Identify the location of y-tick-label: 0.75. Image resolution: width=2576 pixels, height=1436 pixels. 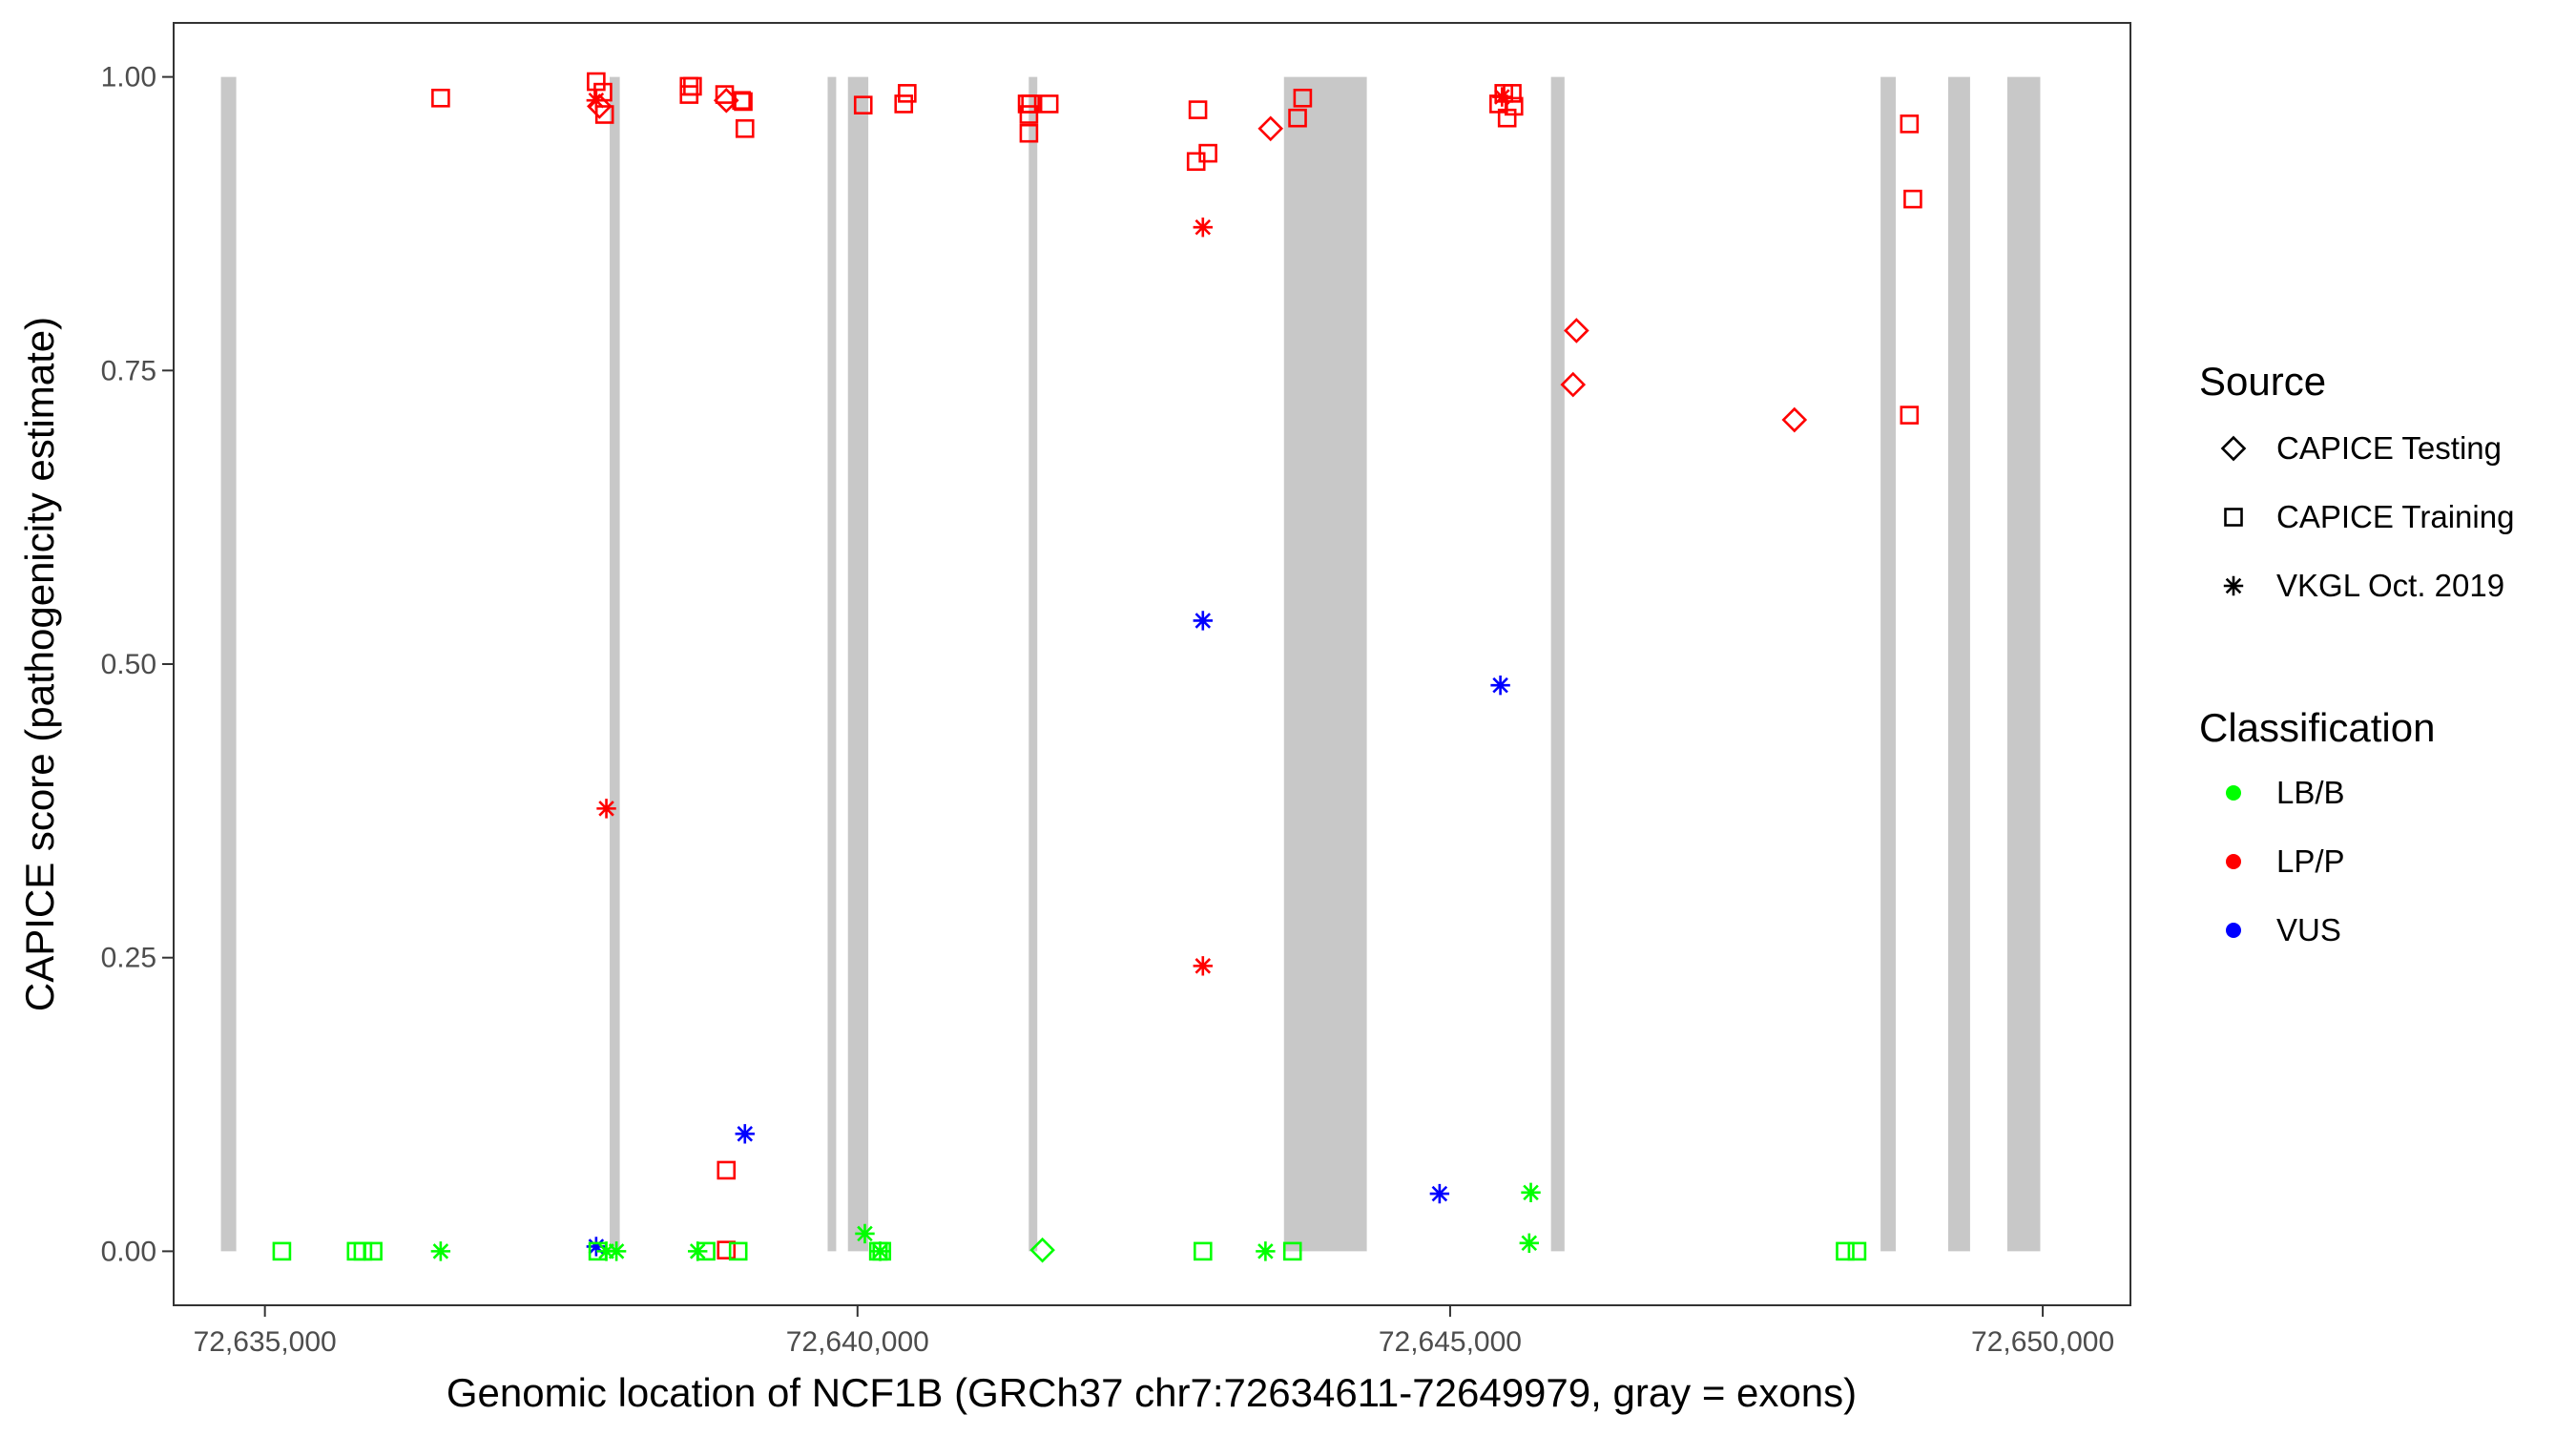
(128, 370).